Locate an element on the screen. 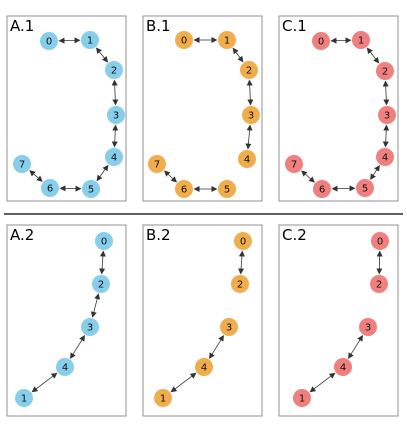 This screenshot has width=407, height=424. panel-a2: A.2 0 2 3 4 1 is located at coordinates (66, 320).